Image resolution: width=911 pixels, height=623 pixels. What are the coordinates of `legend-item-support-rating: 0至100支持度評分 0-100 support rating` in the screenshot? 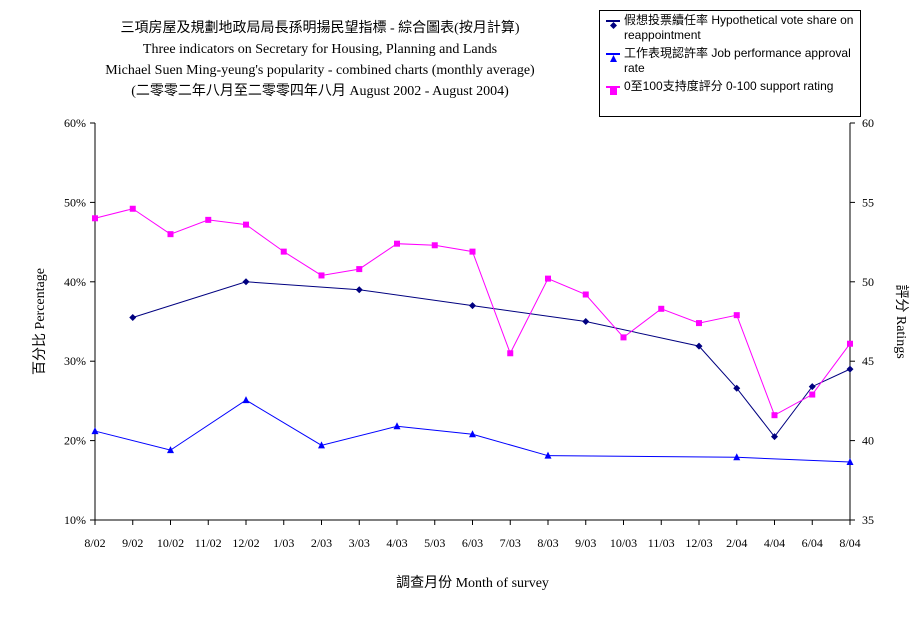 It's located at (730, 93).